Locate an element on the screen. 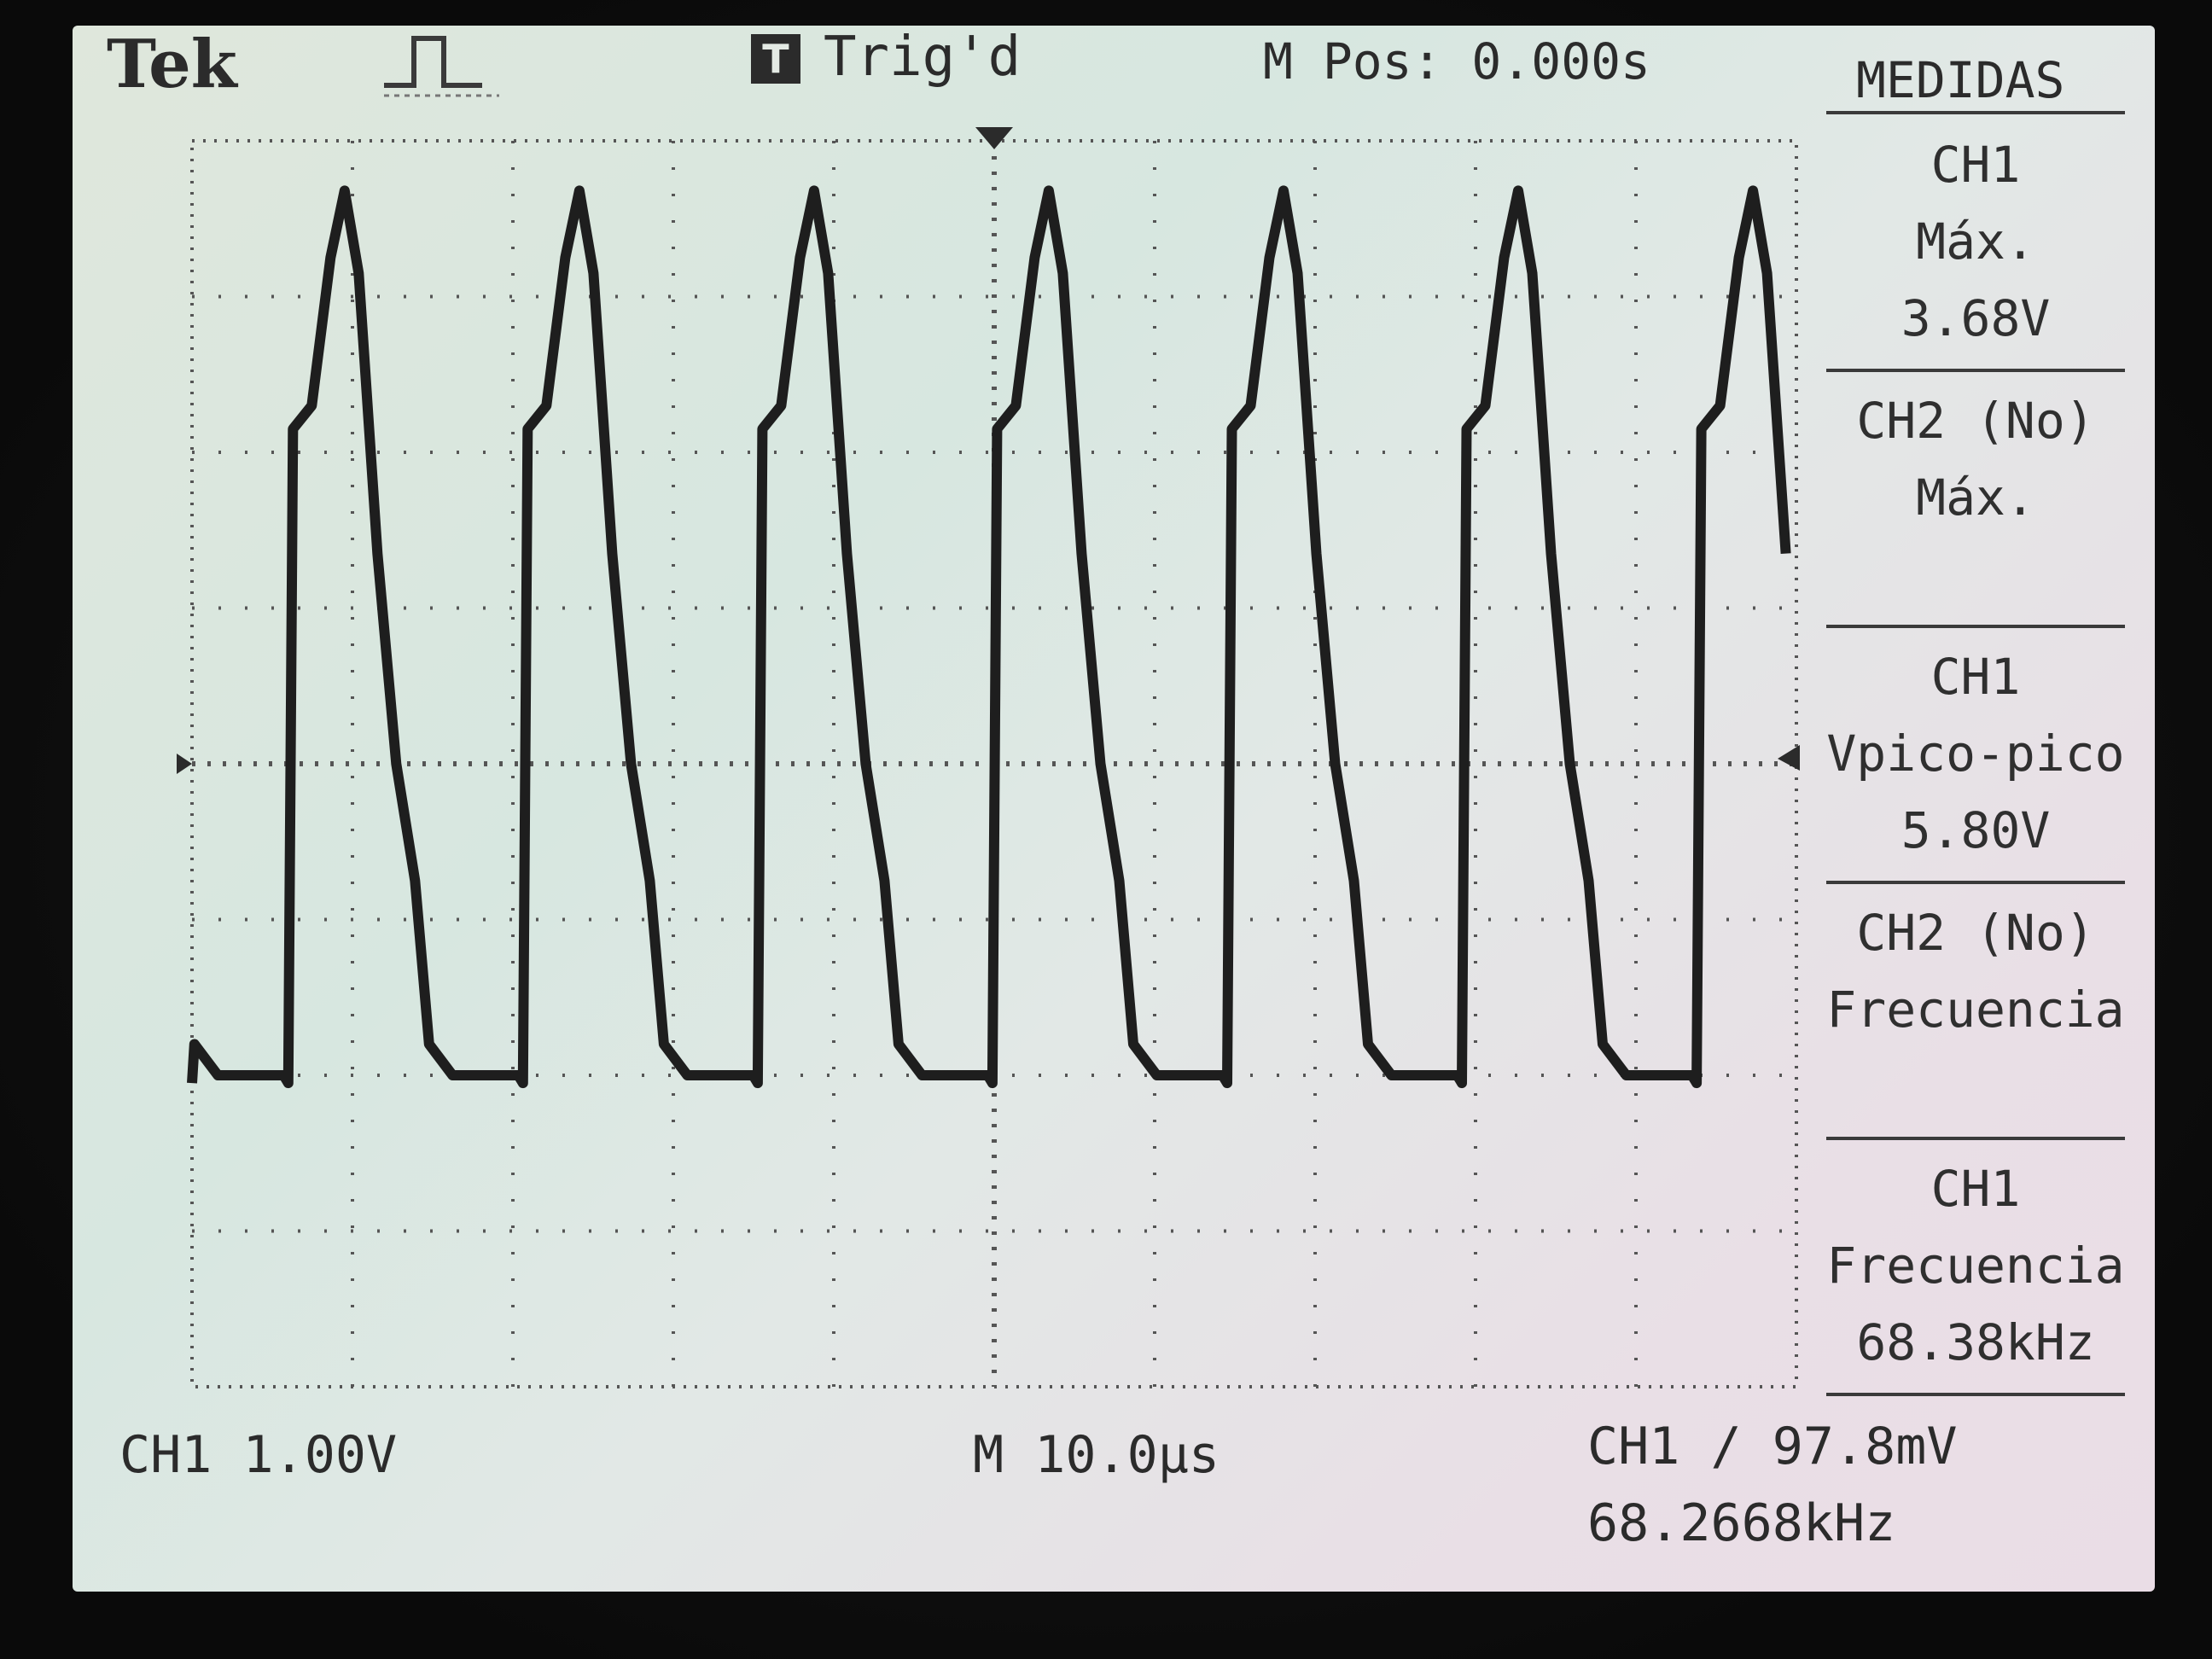 Image resolution: width=2212 pixels, height=1659 pixels. measure-item-ch2-max: CH2 (No) Máx. is located at coordinates (1975, 459).